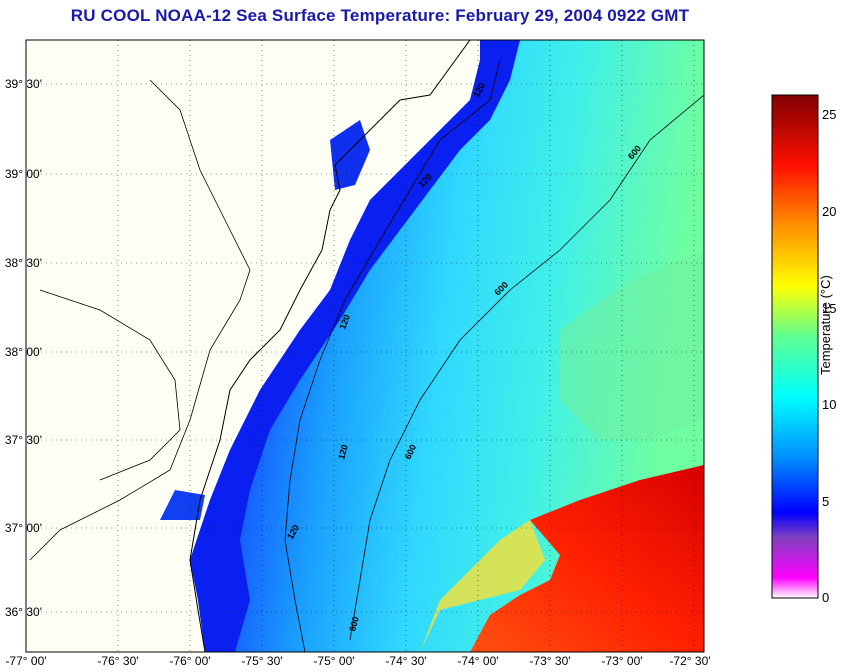 Image resolution: width=864 pixels, height=672 pixels. Describe the element at coordinates (587, 558) in the screenshot. I see `gulf-stream` at that location.